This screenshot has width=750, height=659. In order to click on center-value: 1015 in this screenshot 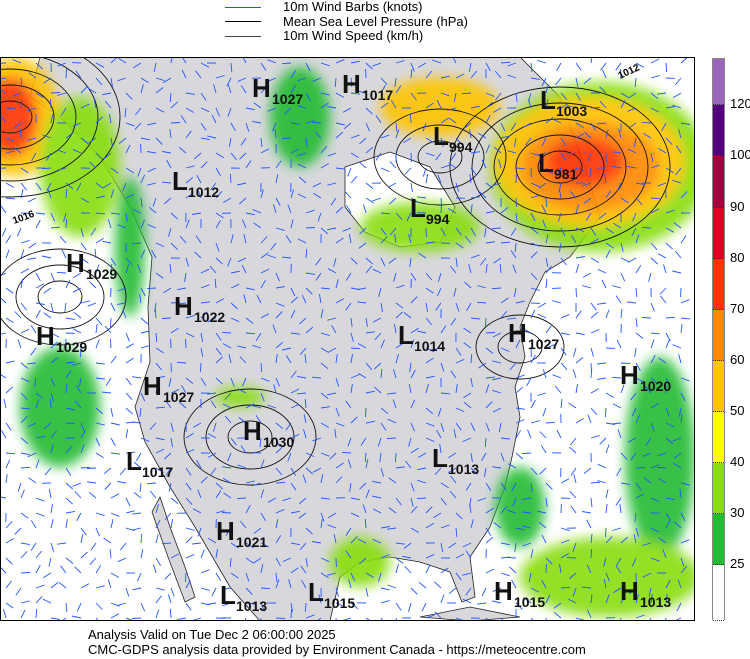, I will do `click(339, 603)`.